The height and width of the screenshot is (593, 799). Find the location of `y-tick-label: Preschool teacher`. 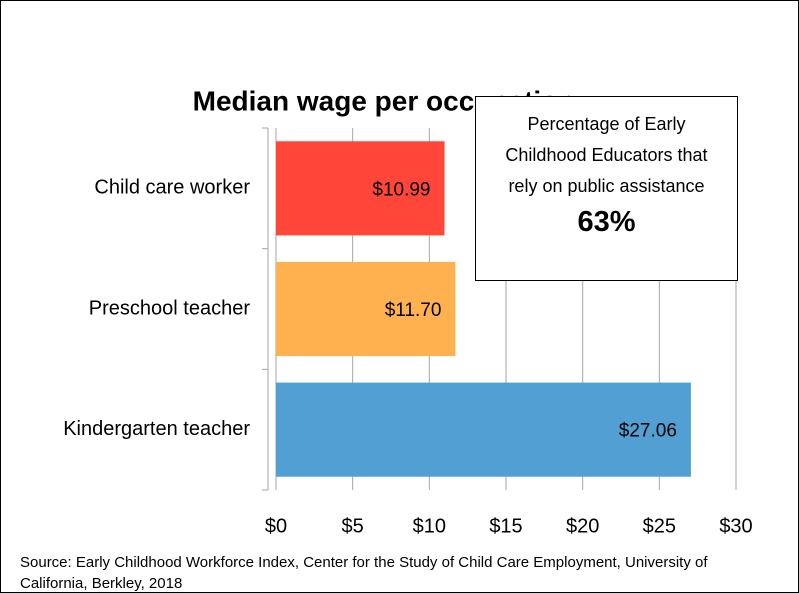

y-tick-label: Preschool teacher is located at coordinates (170, 308).